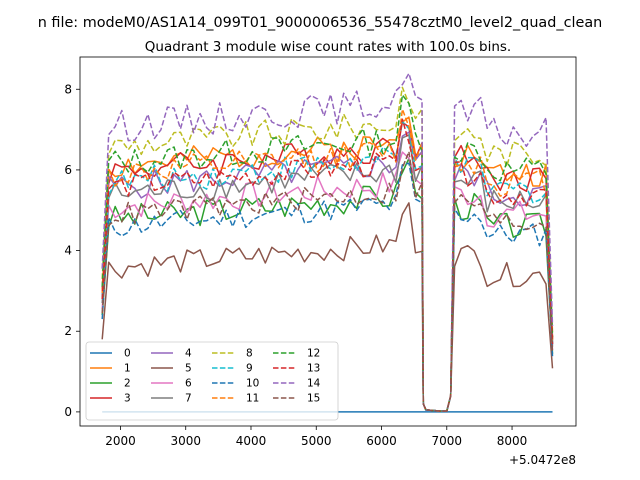 Image resolution: width=640 pixels, height=480 pixels. What do you see at coordinates (127, 369) in the screenshot?
I see `legend-label-1: 1` at bounding box center [127, 369].